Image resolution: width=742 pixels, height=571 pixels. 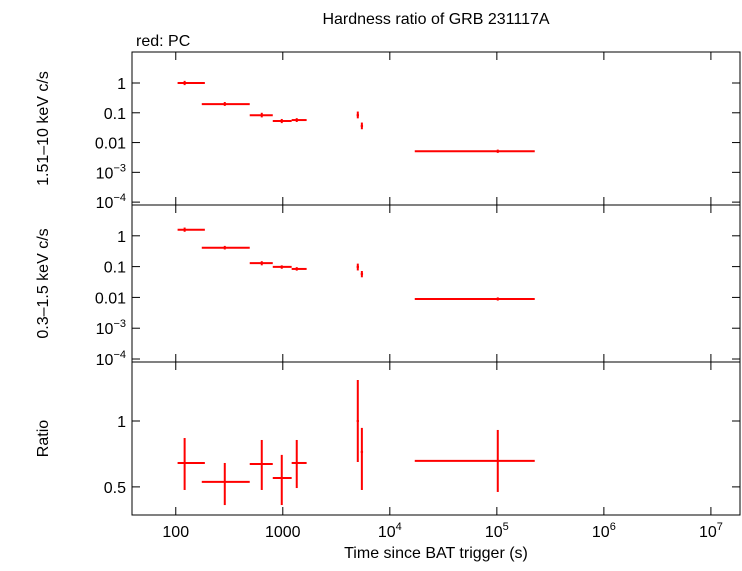 What do you see at coordinates (43, 128) in the screenshot?
I see `y-axis-label: 1.51–10 keV c/s` at bounding box center [43, 128].